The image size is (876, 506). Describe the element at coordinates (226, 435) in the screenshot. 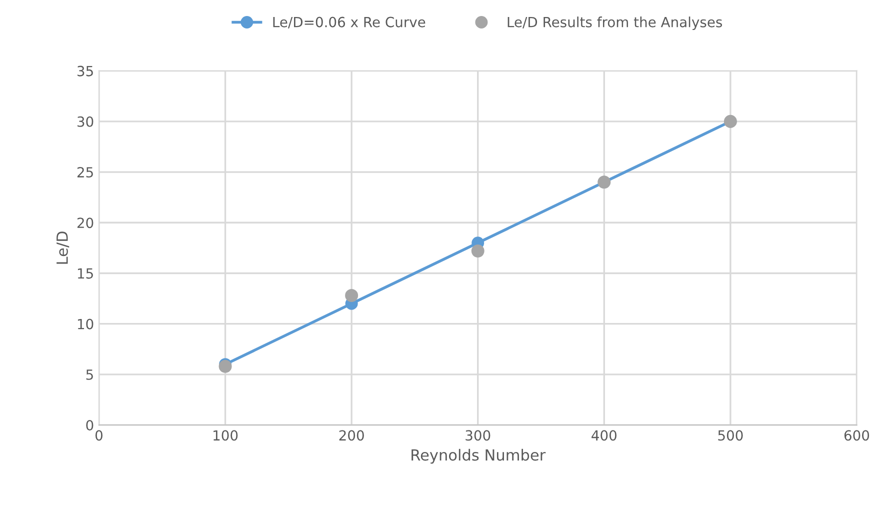

I see `x-tick-label: 100` at that location.